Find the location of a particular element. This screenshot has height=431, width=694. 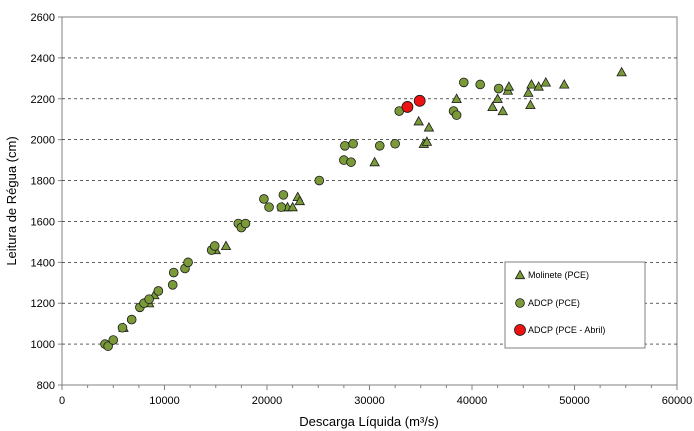

x-tick-label: 60000 is located at coordinates (677, 401).